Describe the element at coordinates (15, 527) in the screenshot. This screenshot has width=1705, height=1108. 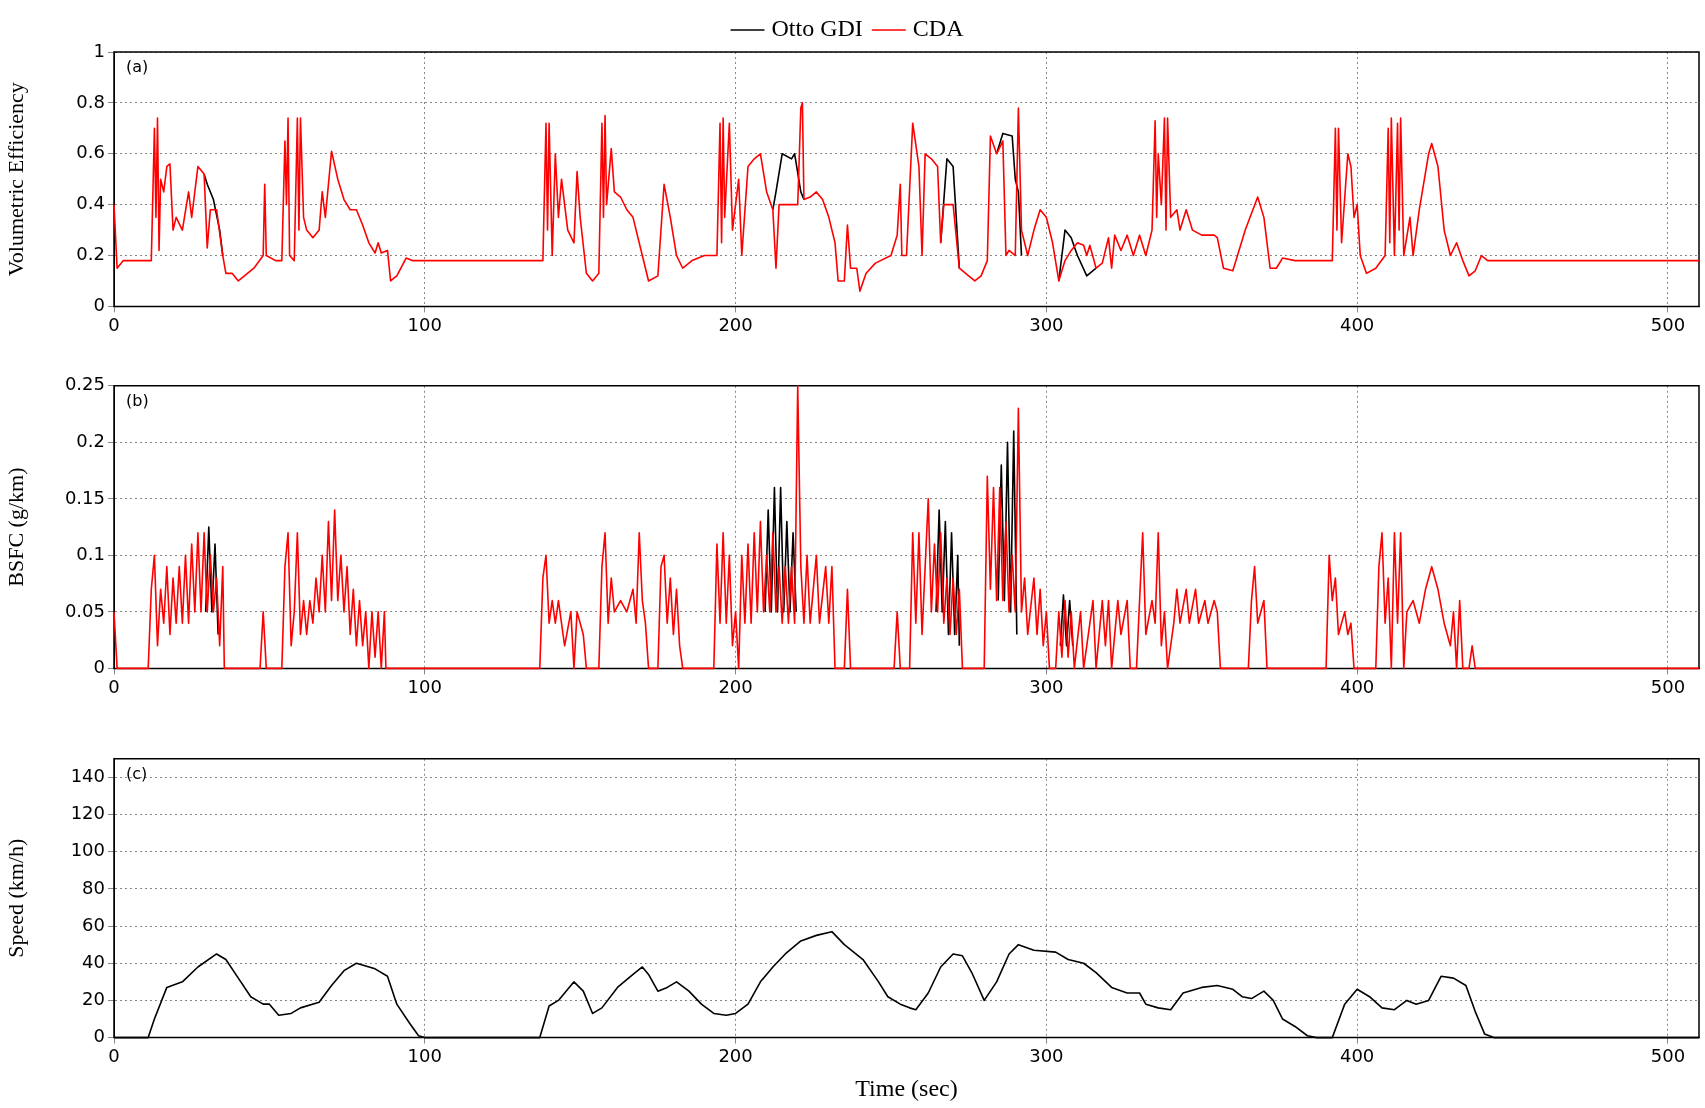
I see `y-axis-title: BSFC (g/km)` at that location.